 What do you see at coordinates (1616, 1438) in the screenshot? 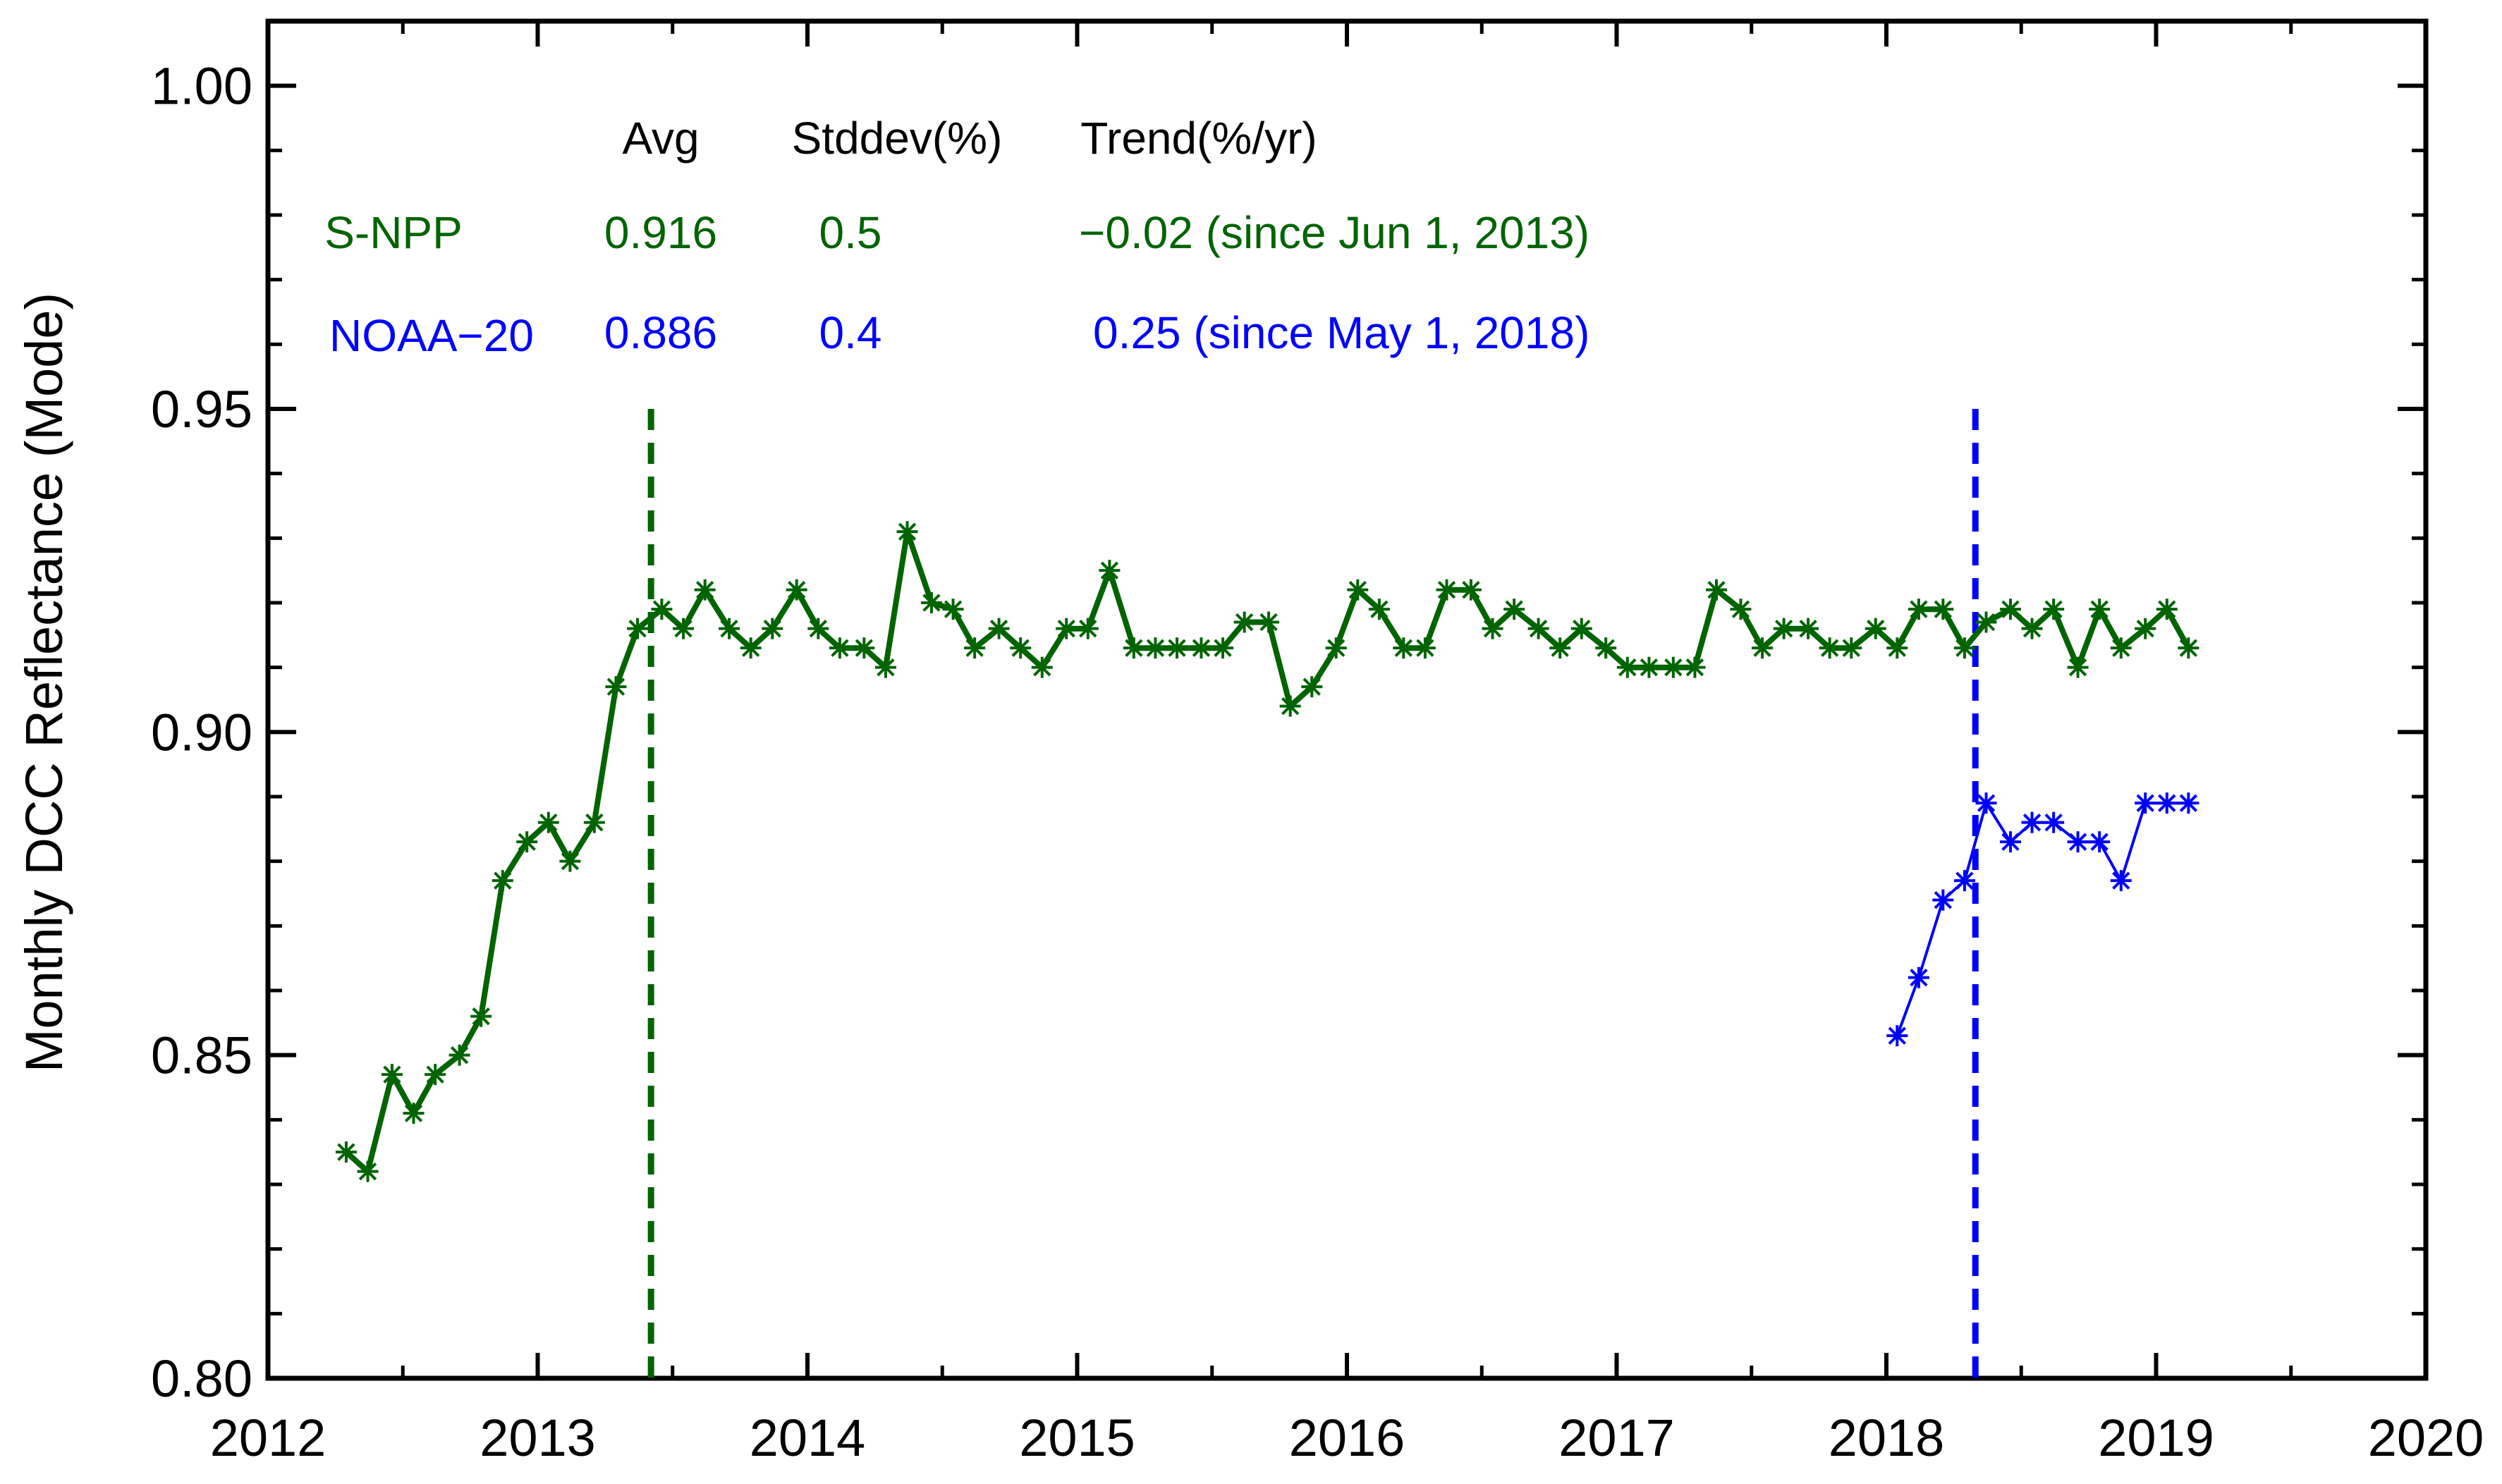
I see `x-tick-label: 2017` at bounding box center [1616, 1438].